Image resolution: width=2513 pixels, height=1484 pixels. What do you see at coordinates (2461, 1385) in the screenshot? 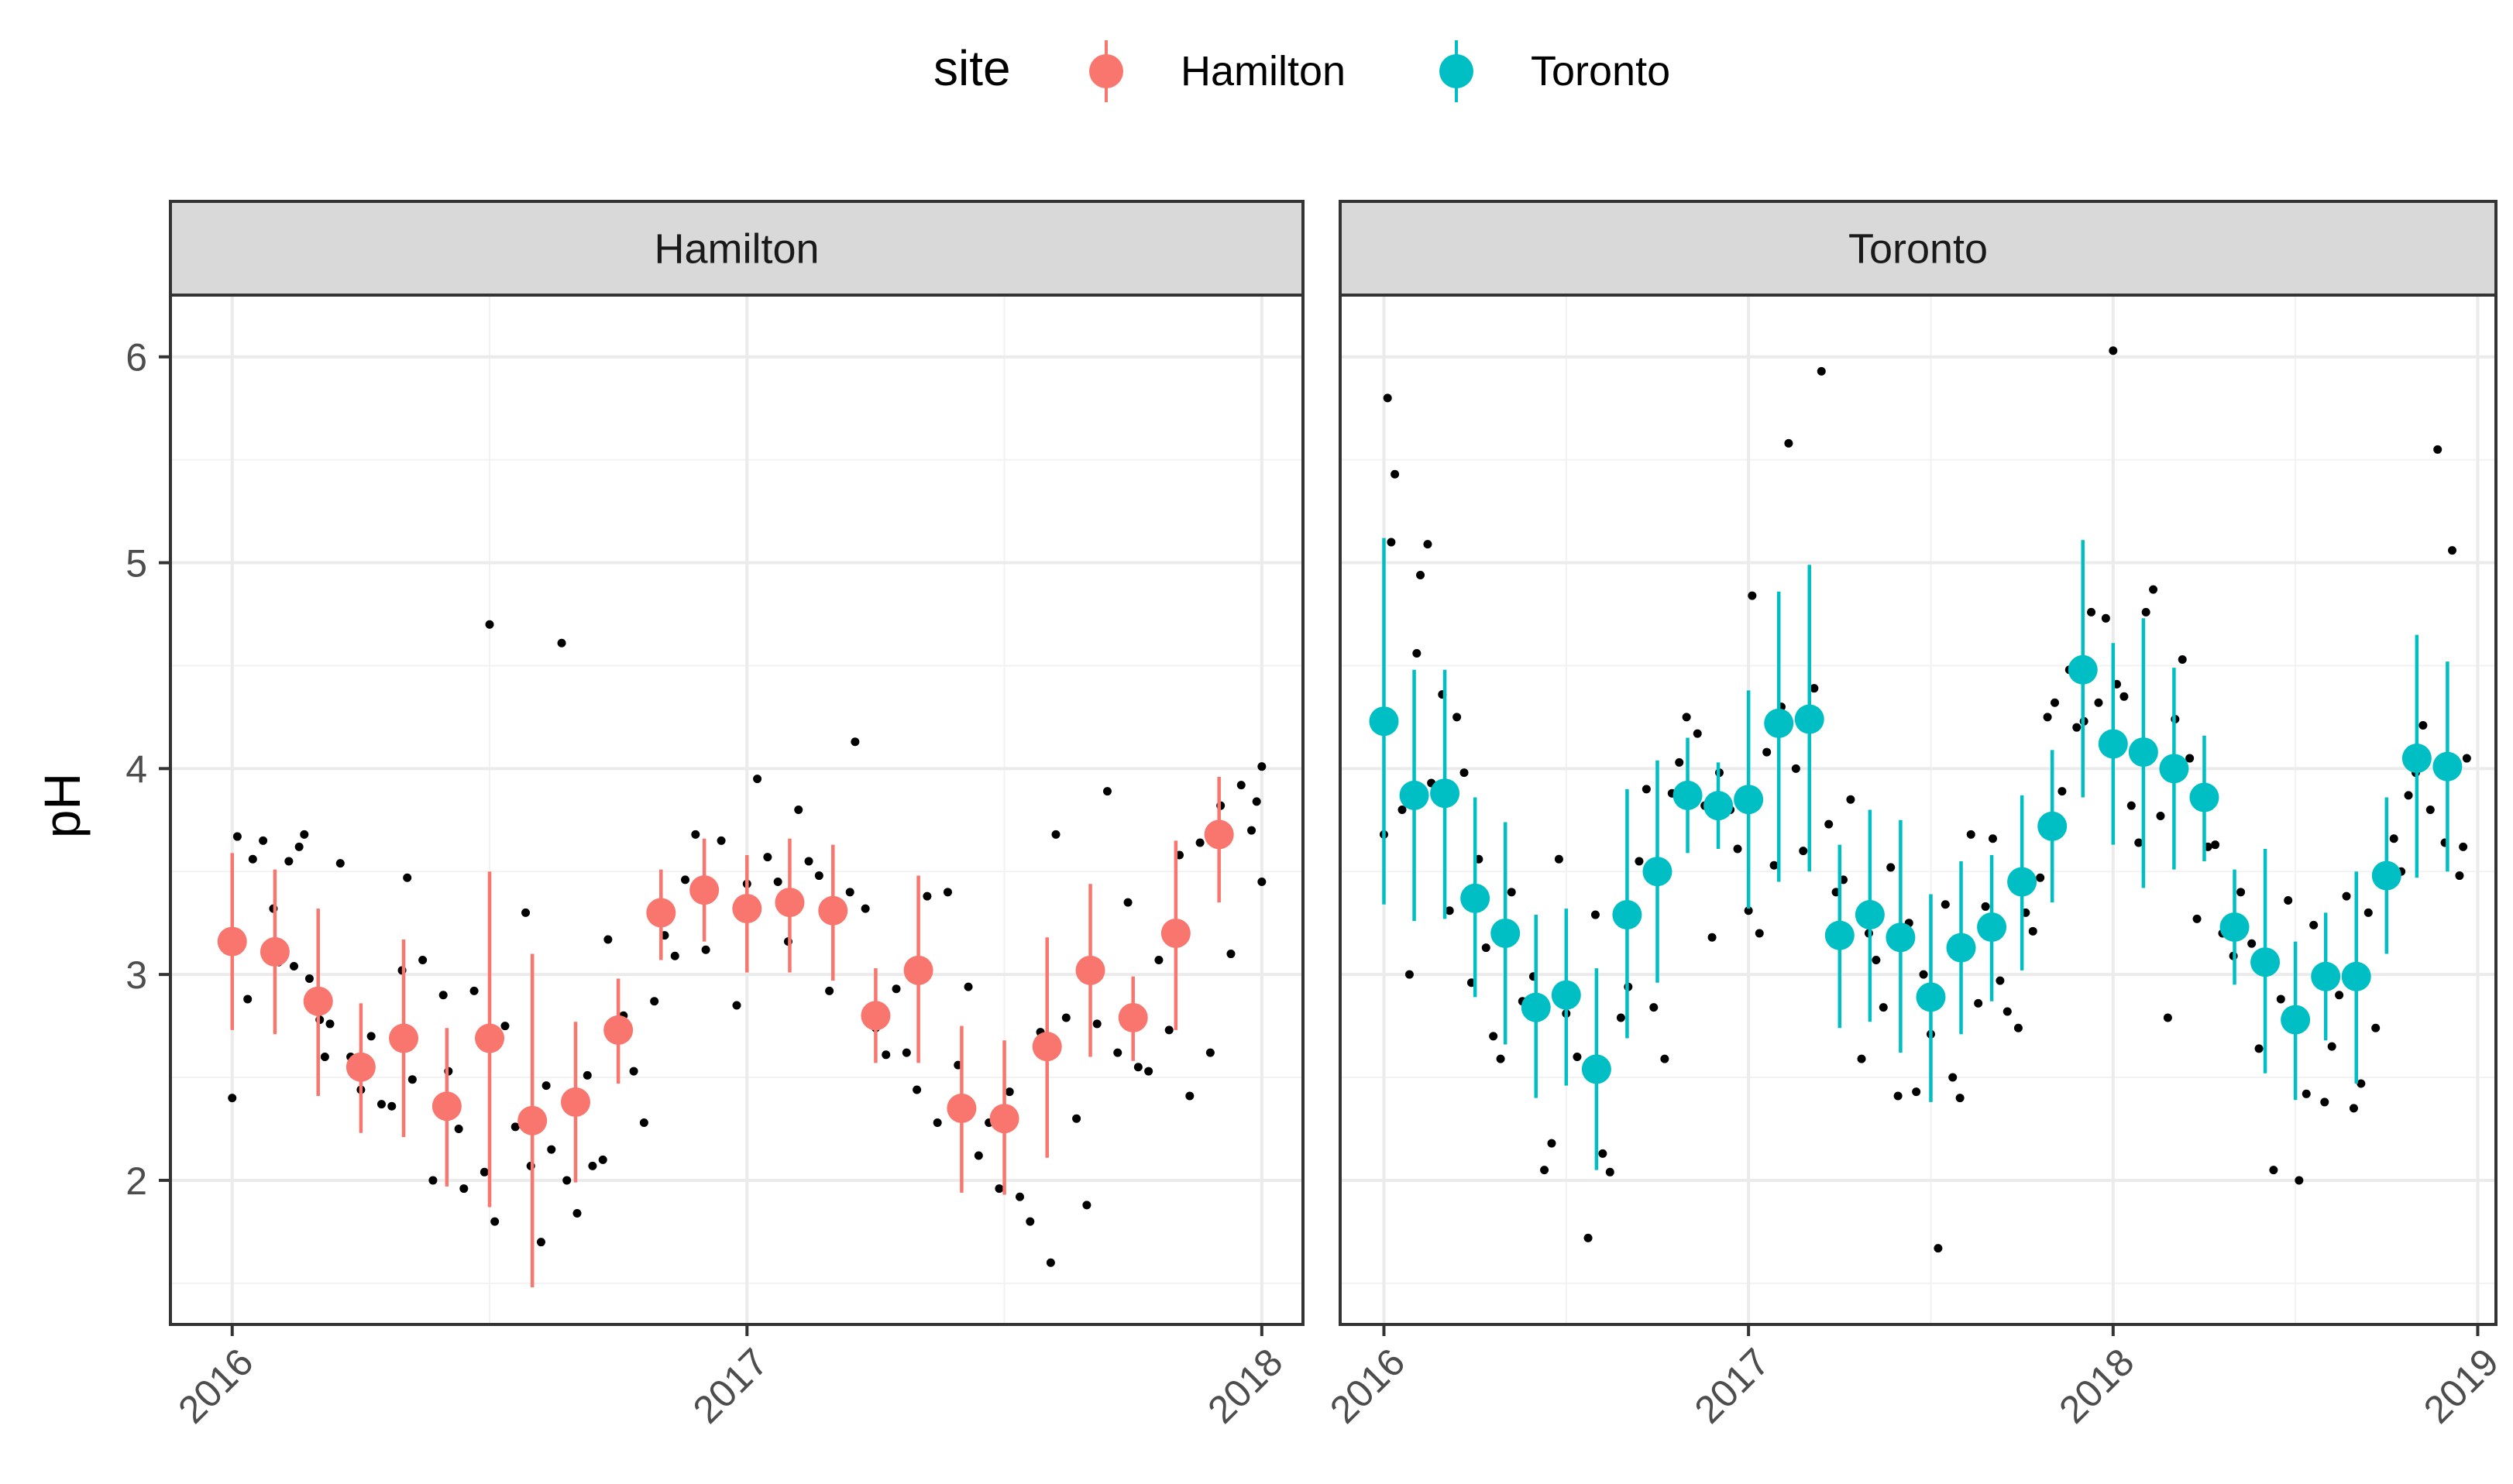
I see `x-tick-label: 2019` at bounding box center [2461, 1385].